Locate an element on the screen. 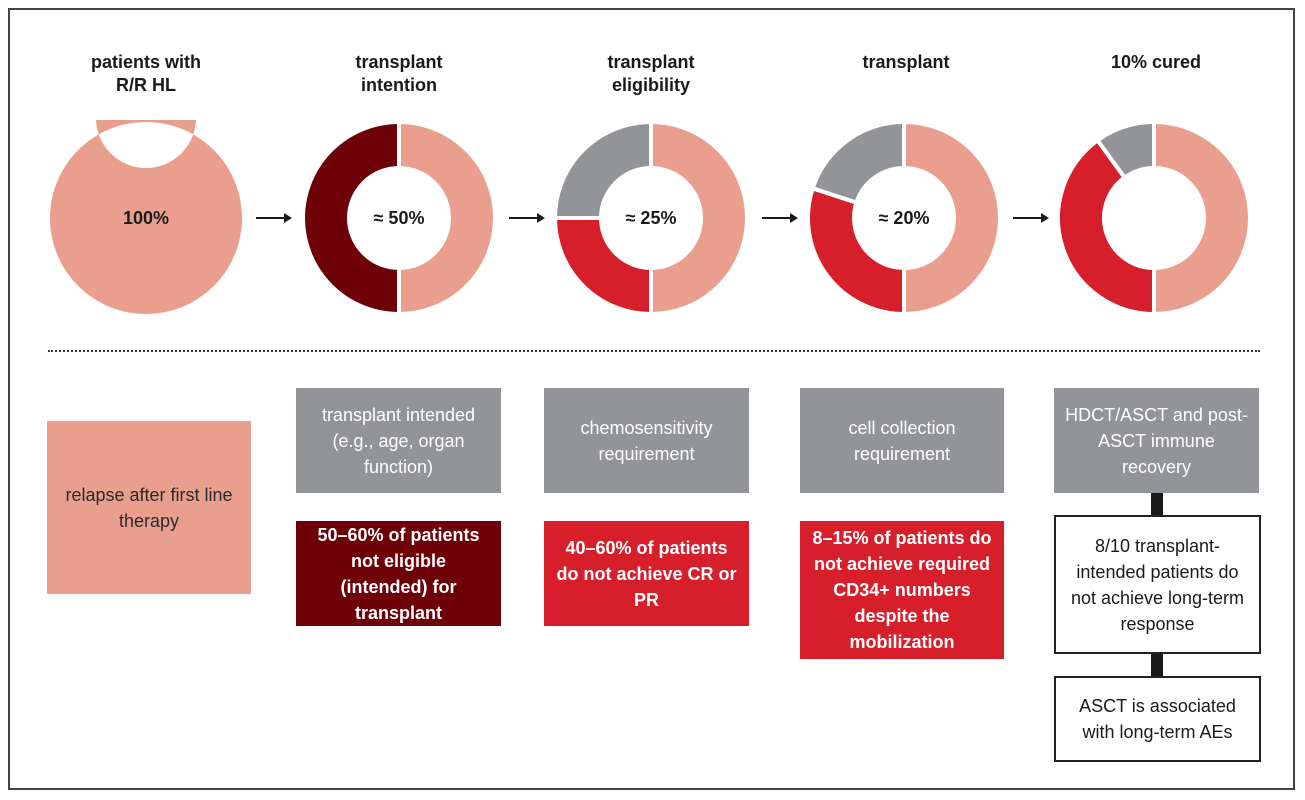 This screenshot has height=800, width=1305. donut-chart-cured is located at coordinates (1154, 218).